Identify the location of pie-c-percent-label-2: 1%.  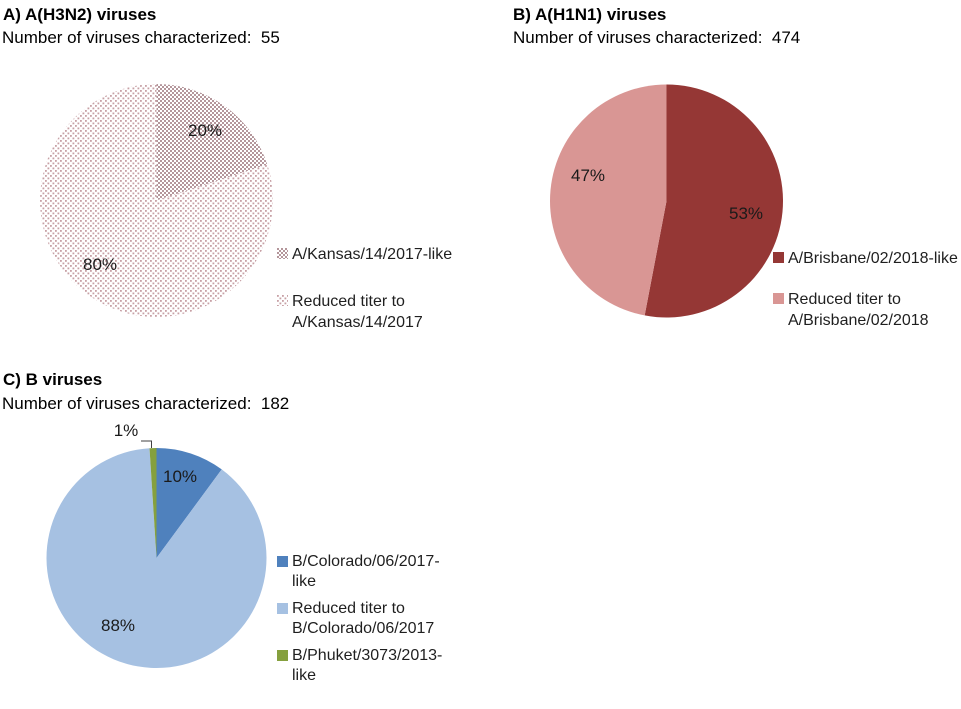
(126, 430).